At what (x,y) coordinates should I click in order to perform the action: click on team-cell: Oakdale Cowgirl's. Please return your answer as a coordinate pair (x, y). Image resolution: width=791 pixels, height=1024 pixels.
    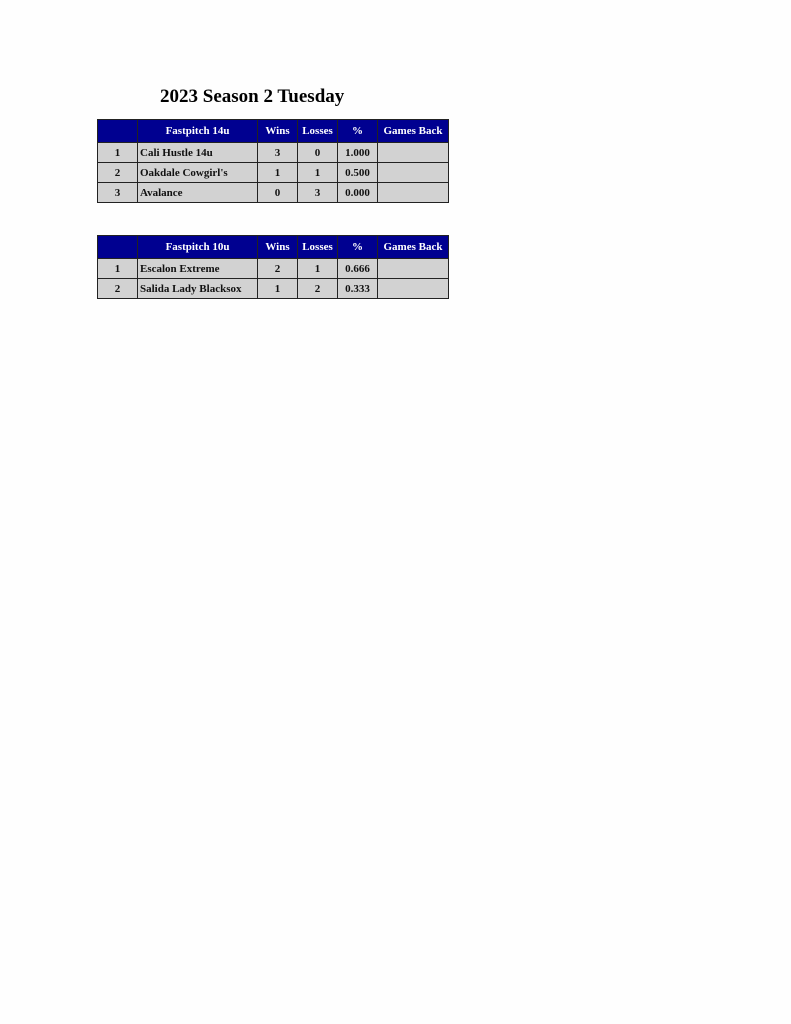
    Looking at the image, I should click on (197, 172).